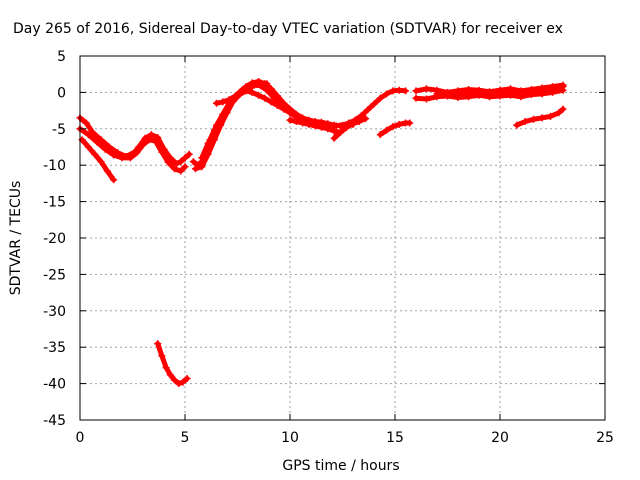 The image size is (640, 480). Describe the element at coordinates (54, 166) in the screenshot. I see `y-tick-label: -10` at that location.